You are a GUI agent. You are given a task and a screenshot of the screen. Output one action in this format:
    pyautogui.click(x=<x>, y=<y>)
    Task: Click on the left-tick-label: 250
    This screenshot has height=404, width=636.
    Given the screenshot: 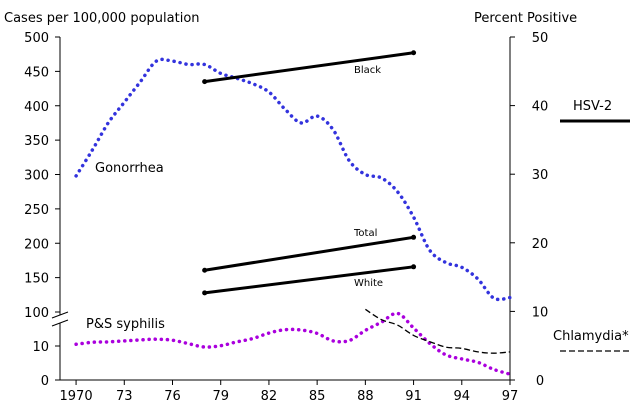 What is the action you would take?
    pyautogui.click(x=36, y=210)
    